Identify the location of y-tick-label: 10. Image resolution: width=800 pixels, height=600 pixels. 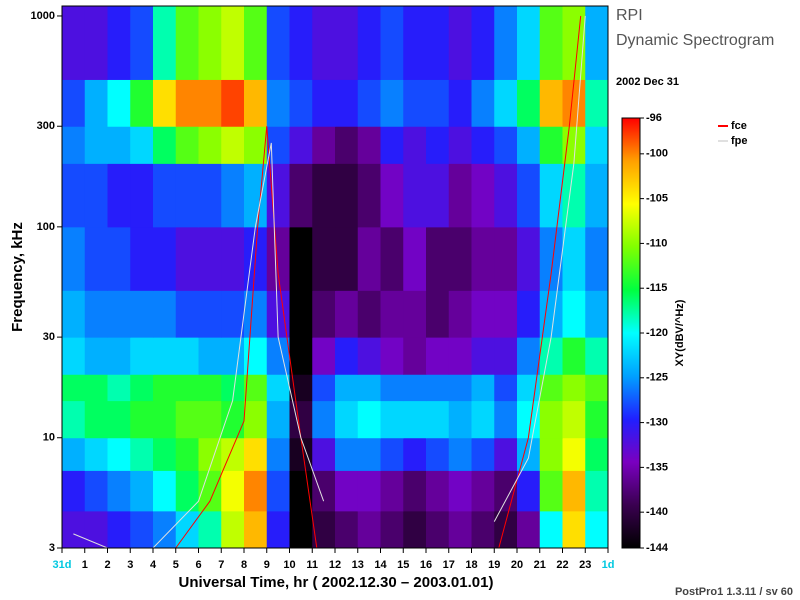
(49, 438).